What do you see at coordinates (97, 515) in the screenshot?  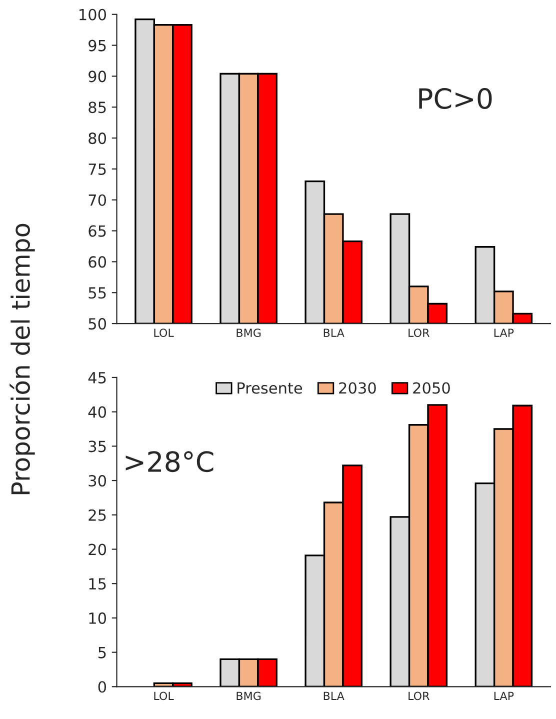 I see `y-tick-label: 25` at bounding box center [97, 515].